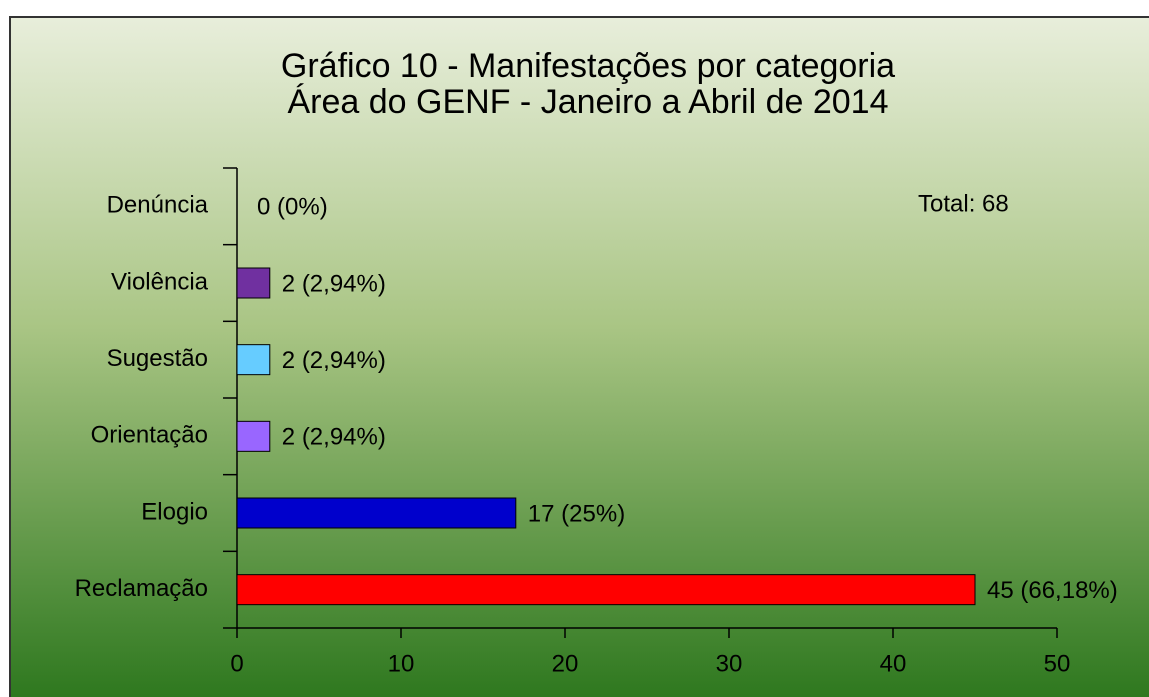 The width and height of the screenshot is (1149, 697). What do you see at coordinates (565, 663) in the screenshot?
I see `x-tick-label: 20` at bounding box center [565, 663].